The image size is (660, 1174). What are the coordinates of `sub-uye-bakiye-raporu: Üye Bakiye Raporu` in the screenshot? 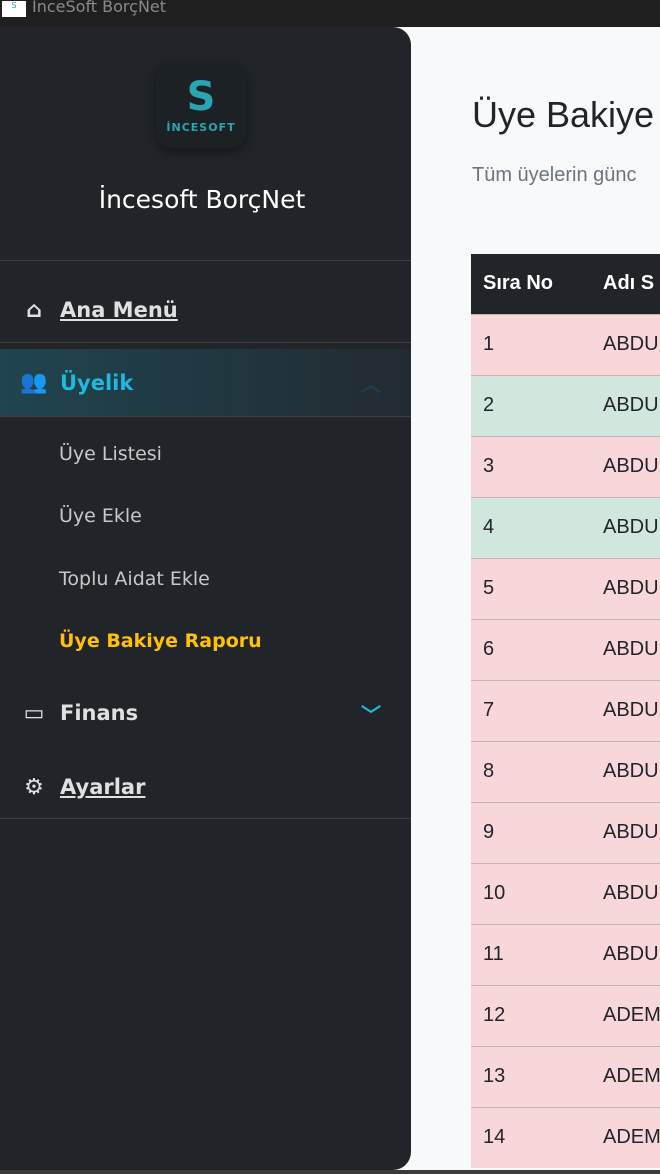 It's located at (160, 641).